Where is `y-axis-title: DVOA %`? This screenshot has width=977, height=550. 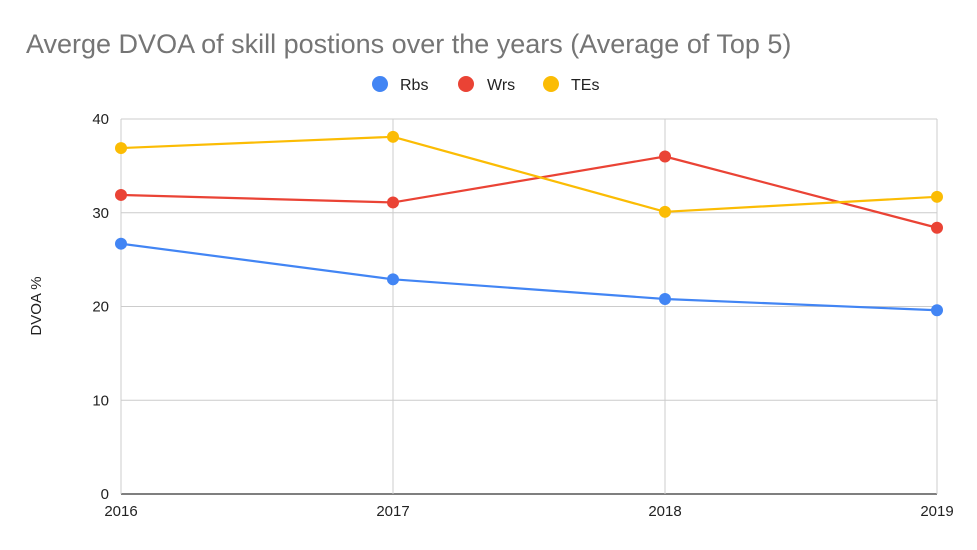 y-axis-title: DVOA % is located at coordinates (36, 305).